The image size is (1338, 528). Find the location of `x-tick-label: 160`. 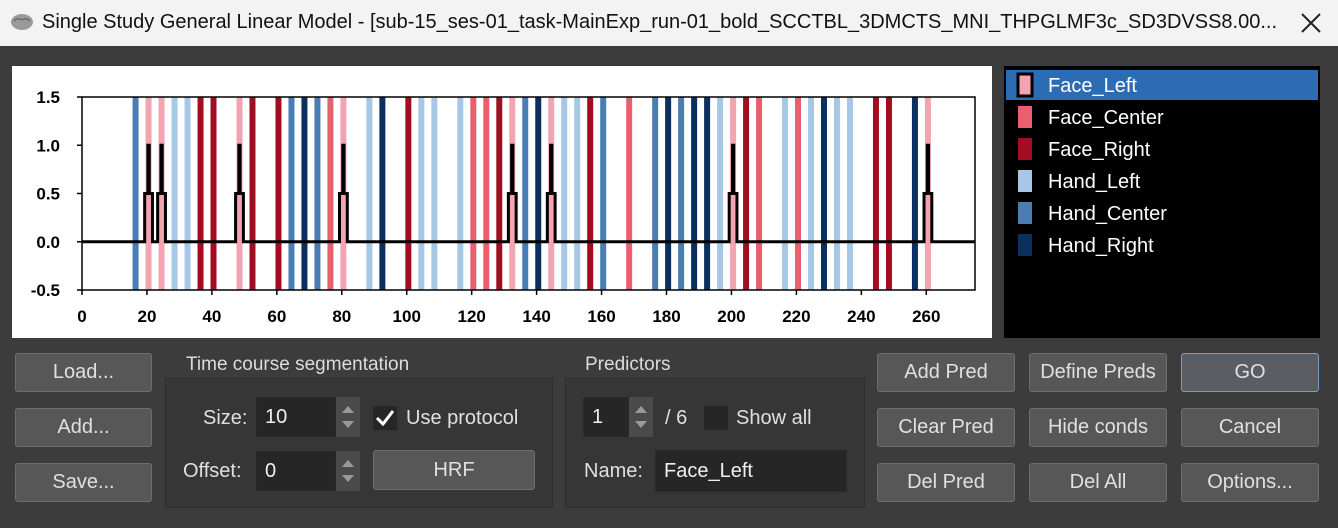

x-tick-label: 160 is located at coordinates (601, 316).